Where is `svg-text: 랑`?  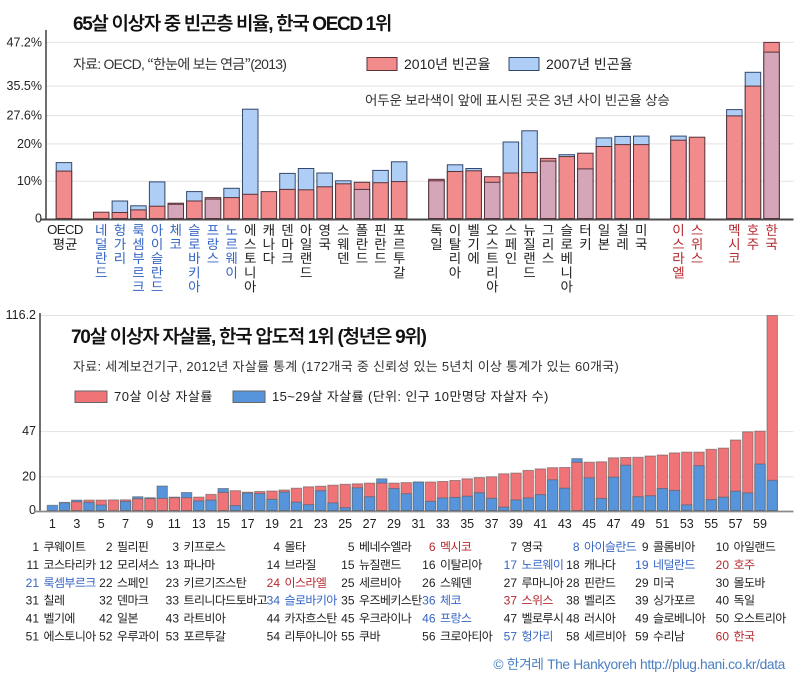 svg-text: 랑 is located at coordinates (213, 243).